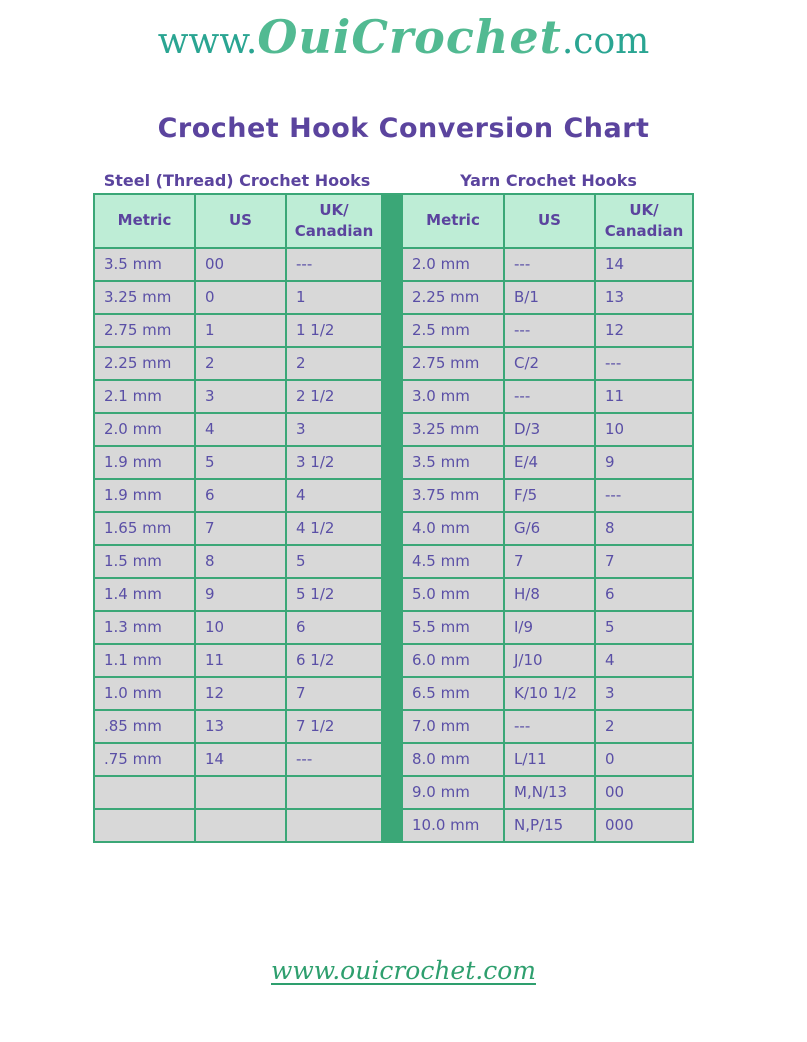 Image resolution: width=807 pixels, height=1042 pixels. What do you see at coordinates (403, 970) in the screenshot?
I see `website-link: www.ouicrochet.com` at bounding box center [403, 970].